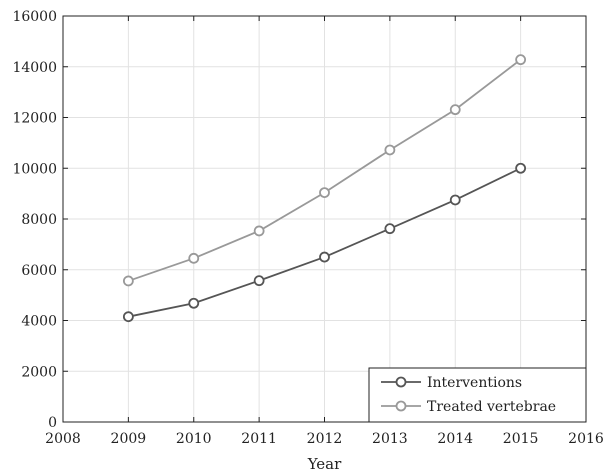 The height and width of the screenshot is (475, 605). What do you see at coordinates (455, 439) in the screenshot?
I see `x-tick-label: 2014` at bounding box center [455, 439].